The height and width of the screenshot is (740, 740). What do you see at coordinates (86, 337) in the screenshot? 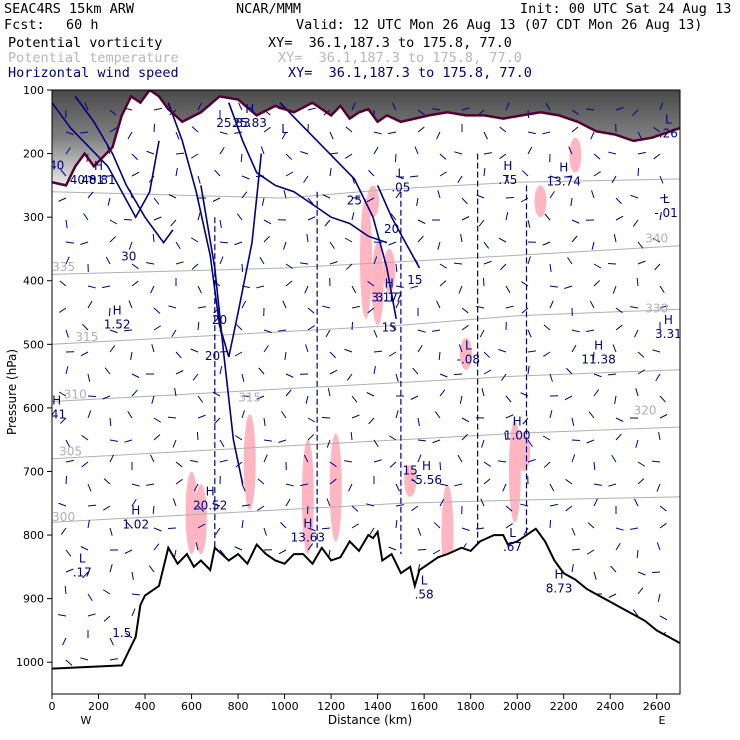
I see `theta-label: 315` at bounding box center [86, 337].